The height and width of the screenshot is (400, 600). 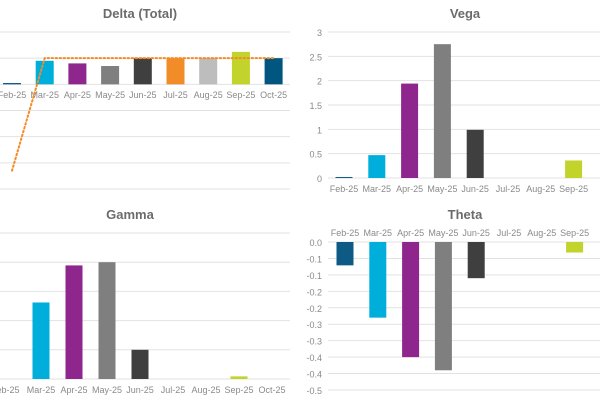 What do you see at coordinates (475, 189) in the screenshot?
I see `vega-x-tick-label: Jun-25` at bounding box center [475, 189].